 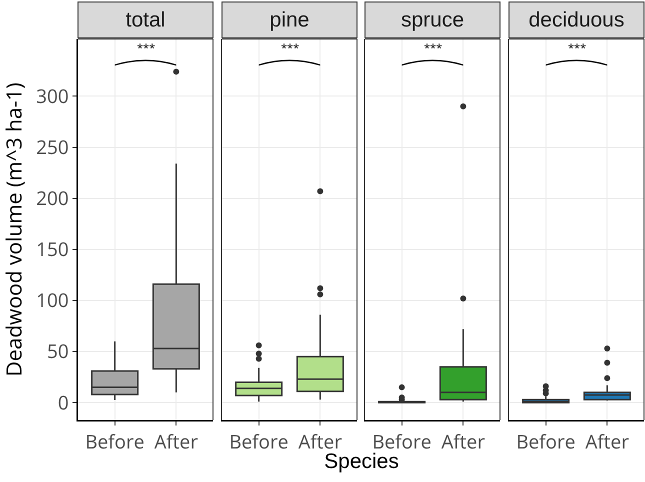 I want to click on chart-title: spruce, so click(x=432, y=20).